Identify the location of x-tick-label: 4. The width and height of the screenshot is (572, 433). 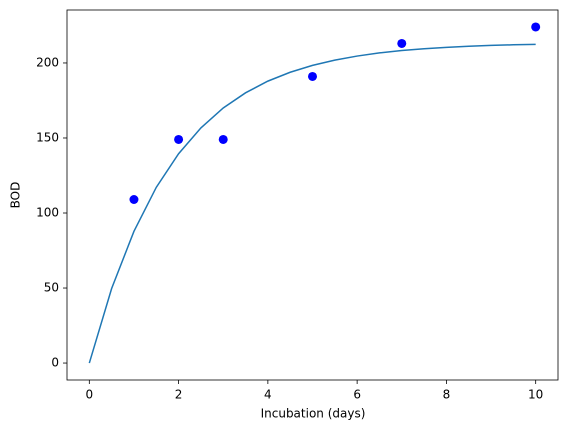
(268, 395).